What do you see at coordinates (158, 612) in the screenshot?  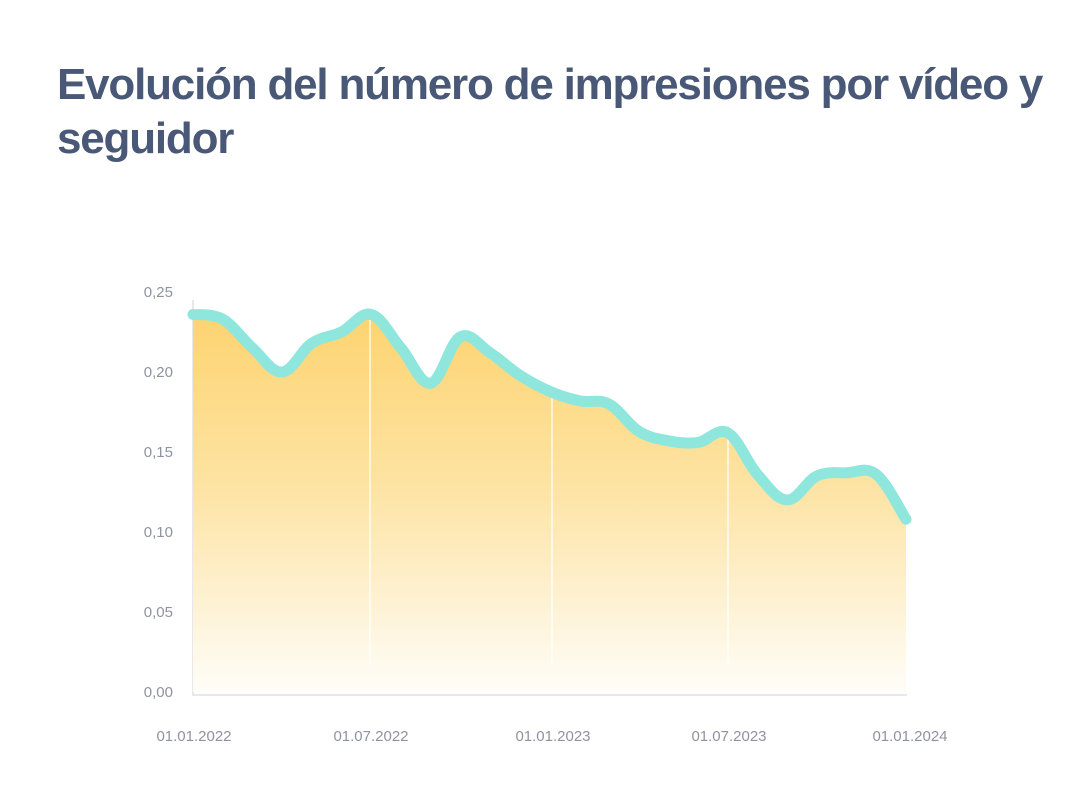 I see `y-tick-label: 0,05` at bounding box center [158, 612].